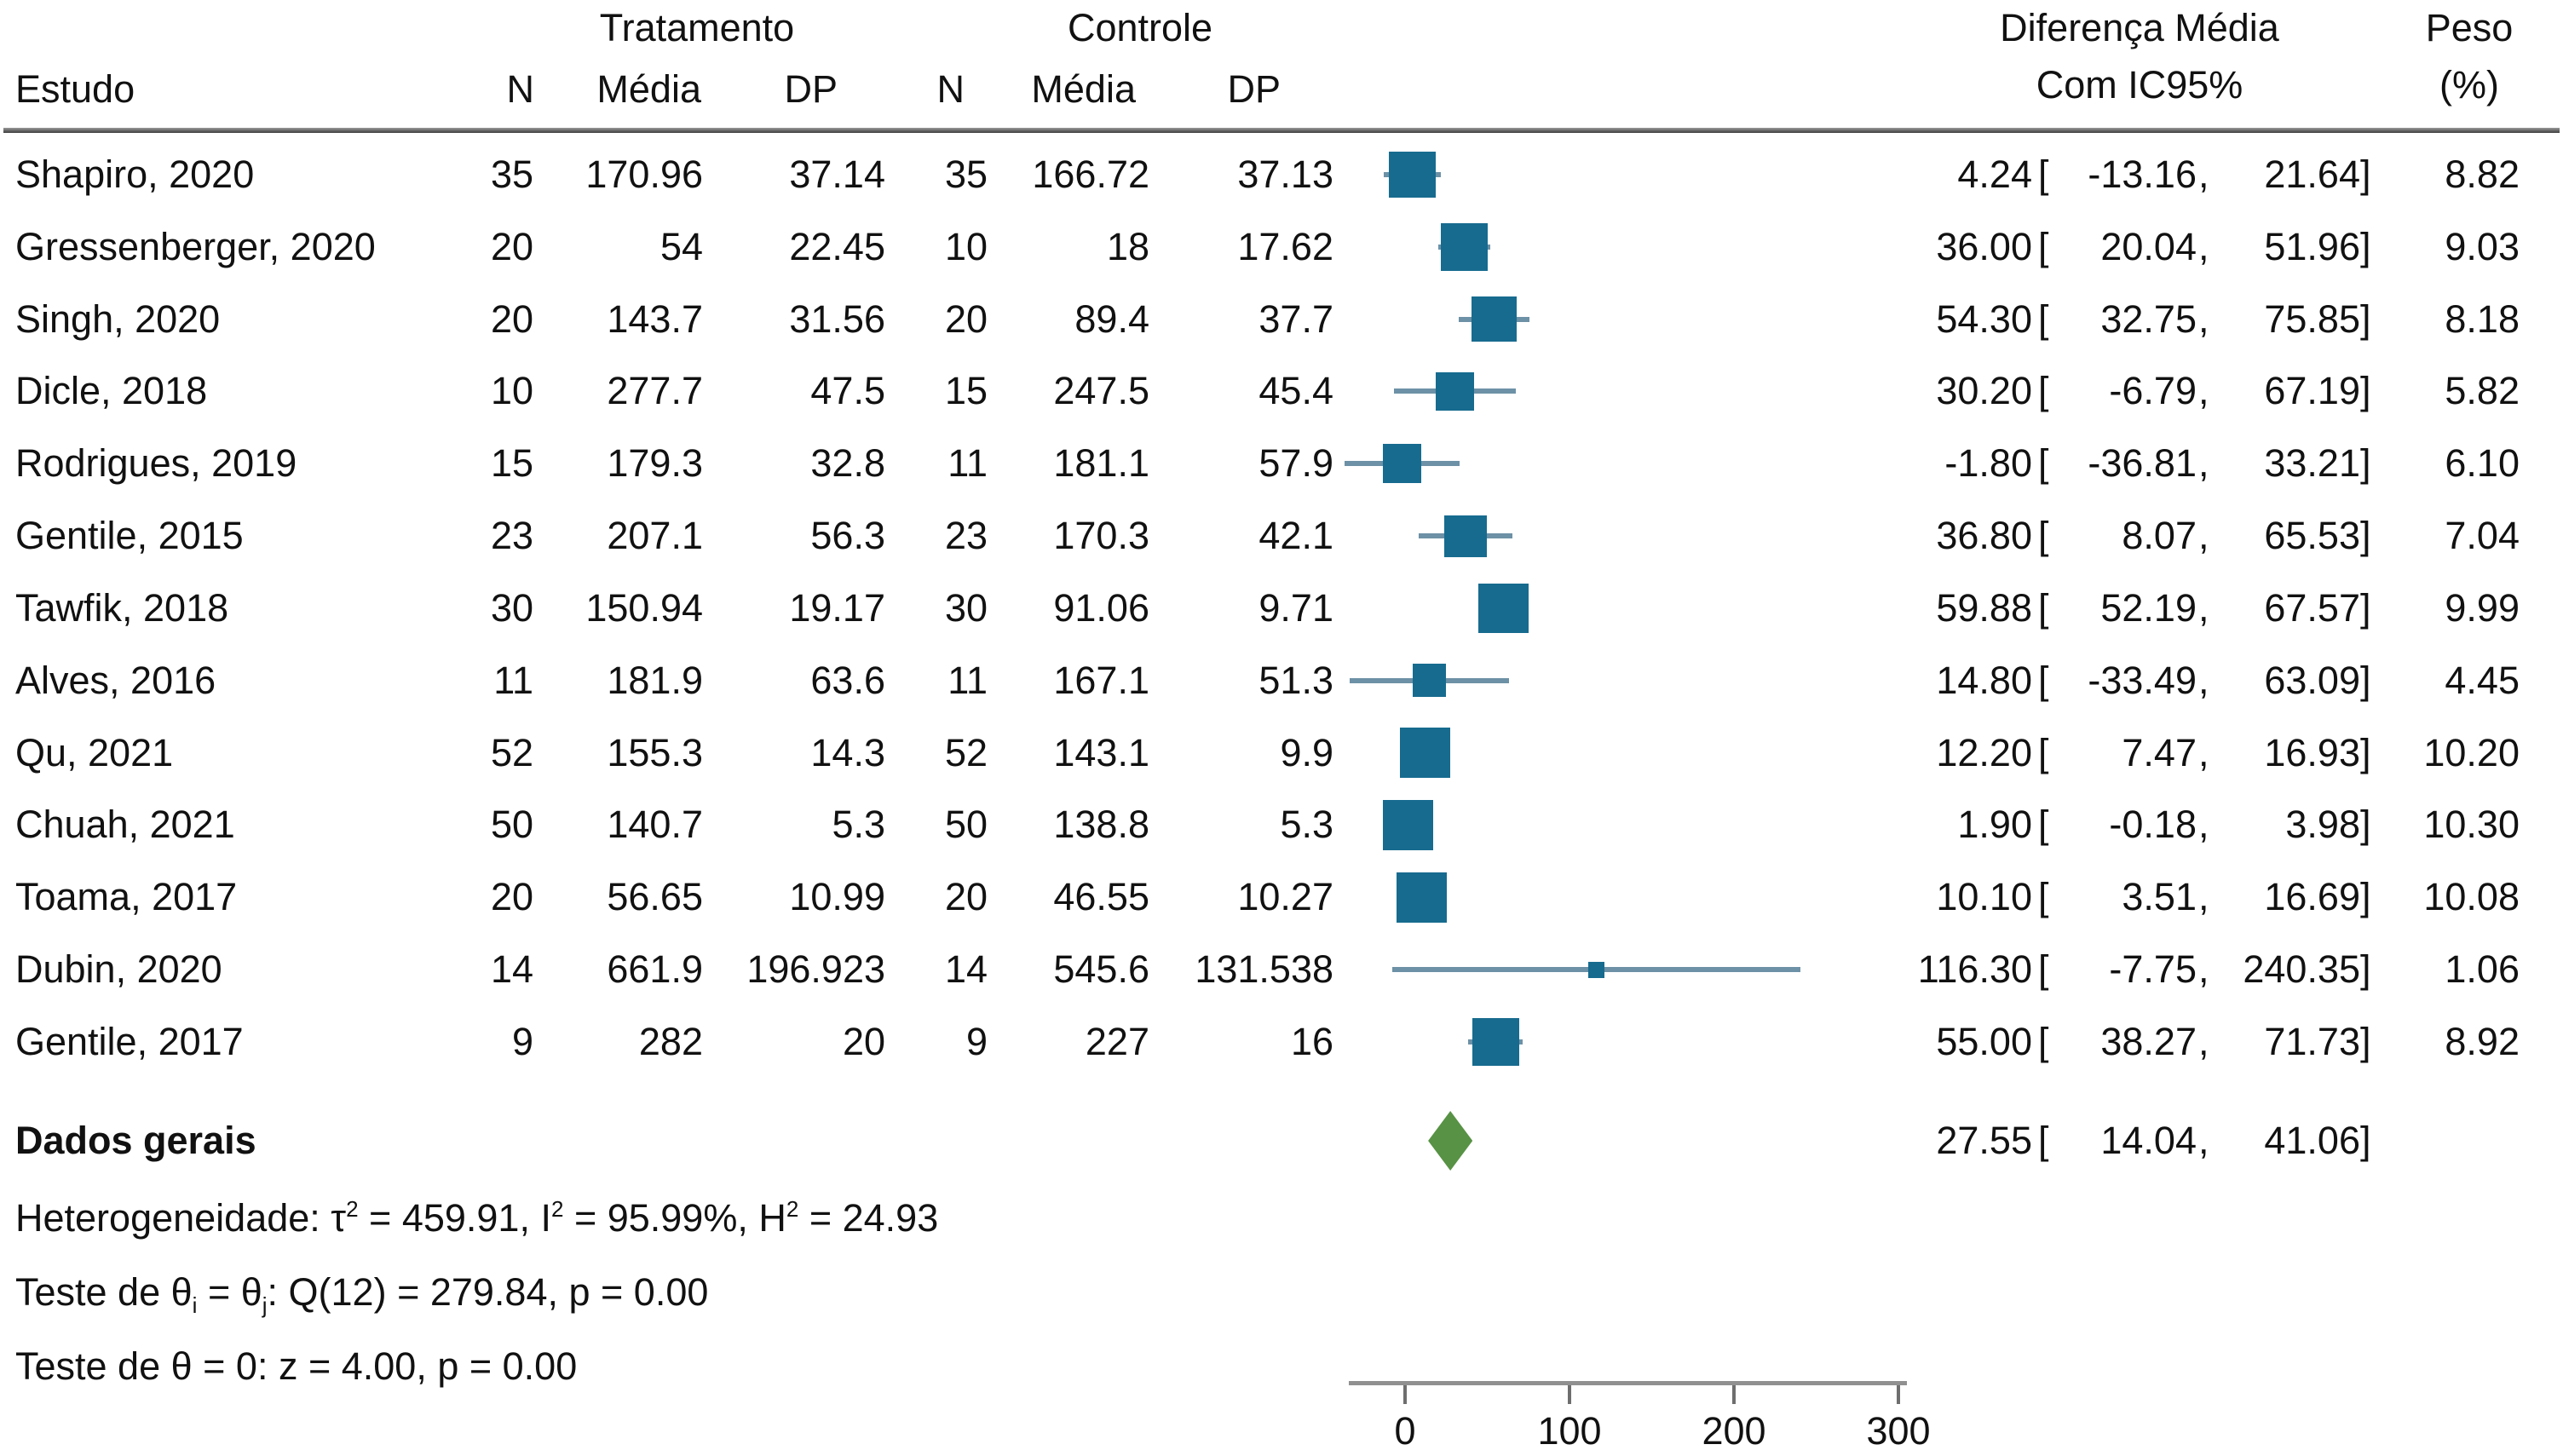  What do you see at coordinates (1101, 970) in the screenshot?
I see `control-mean-value: 545.6` at bounding box center [1101, 970].